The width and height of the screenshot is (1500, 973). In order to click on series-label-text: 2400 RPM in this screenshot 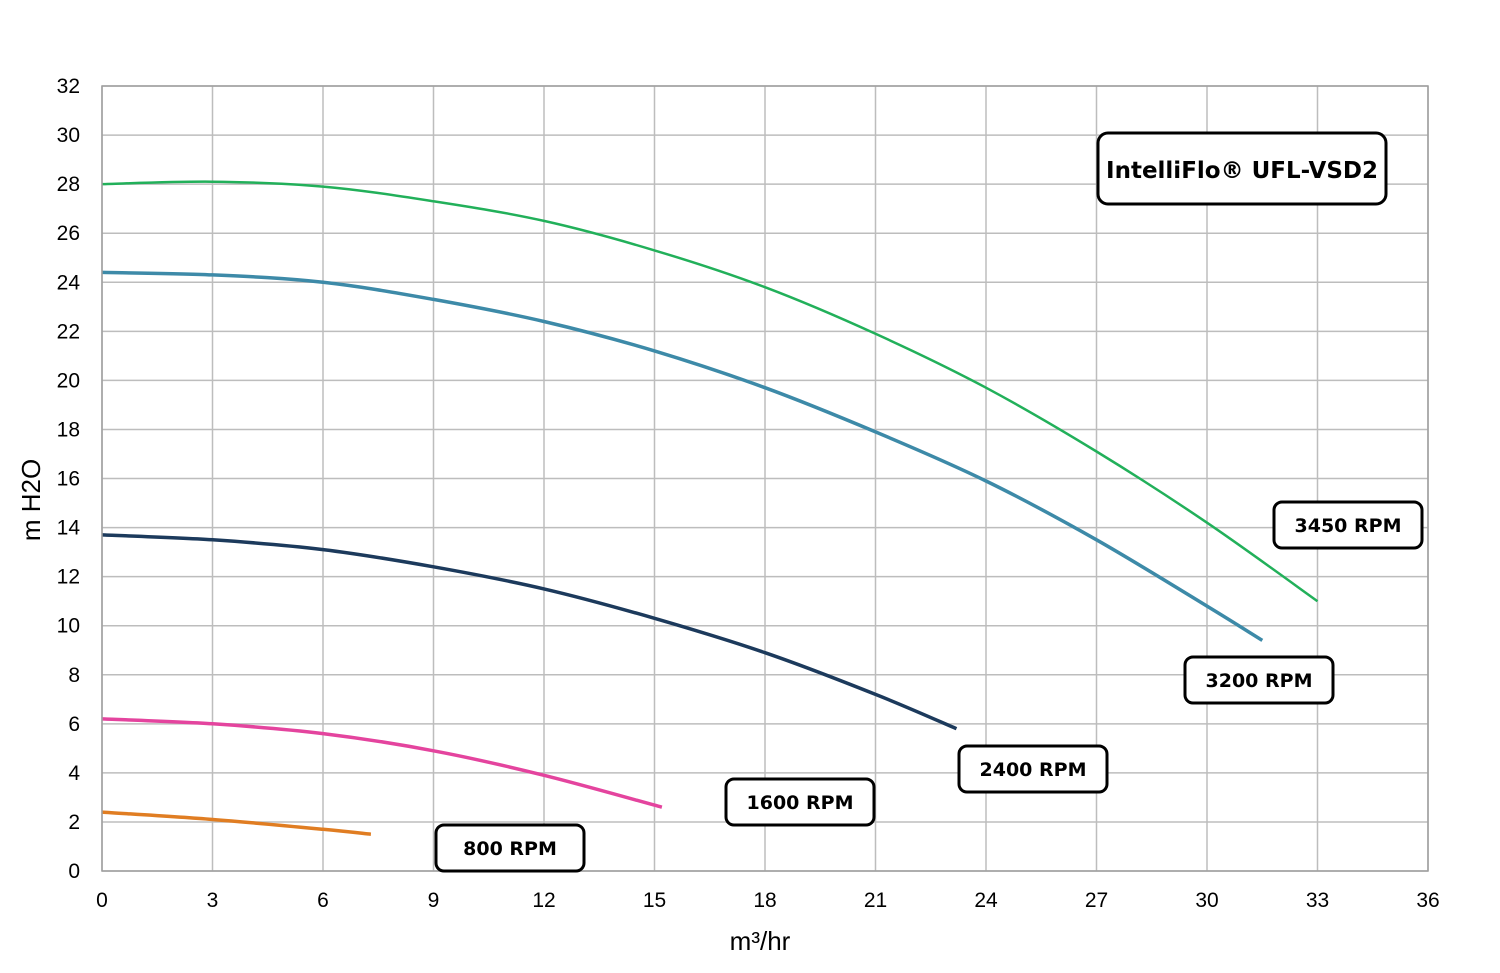, I will do `click(1033, 770)`.